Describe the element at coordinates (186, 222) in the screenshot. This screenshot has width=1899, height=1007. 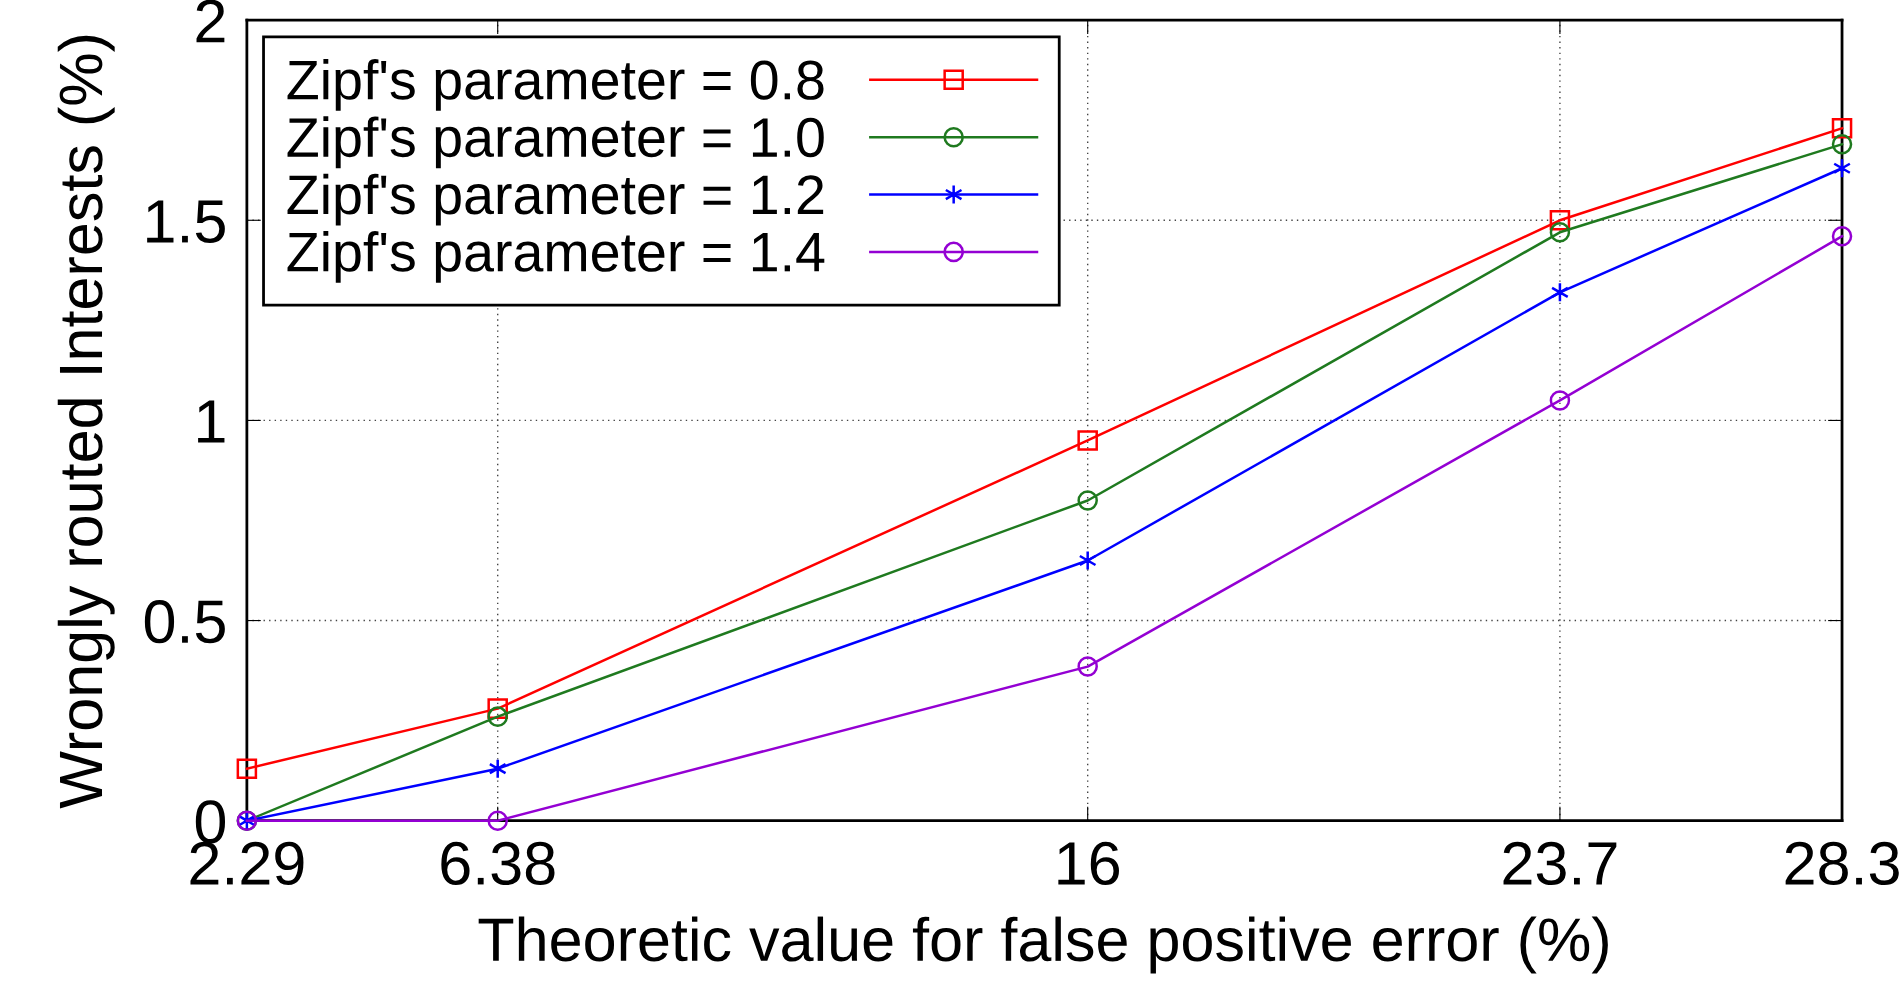
I see `y-tick-label: 1.5` at that location.